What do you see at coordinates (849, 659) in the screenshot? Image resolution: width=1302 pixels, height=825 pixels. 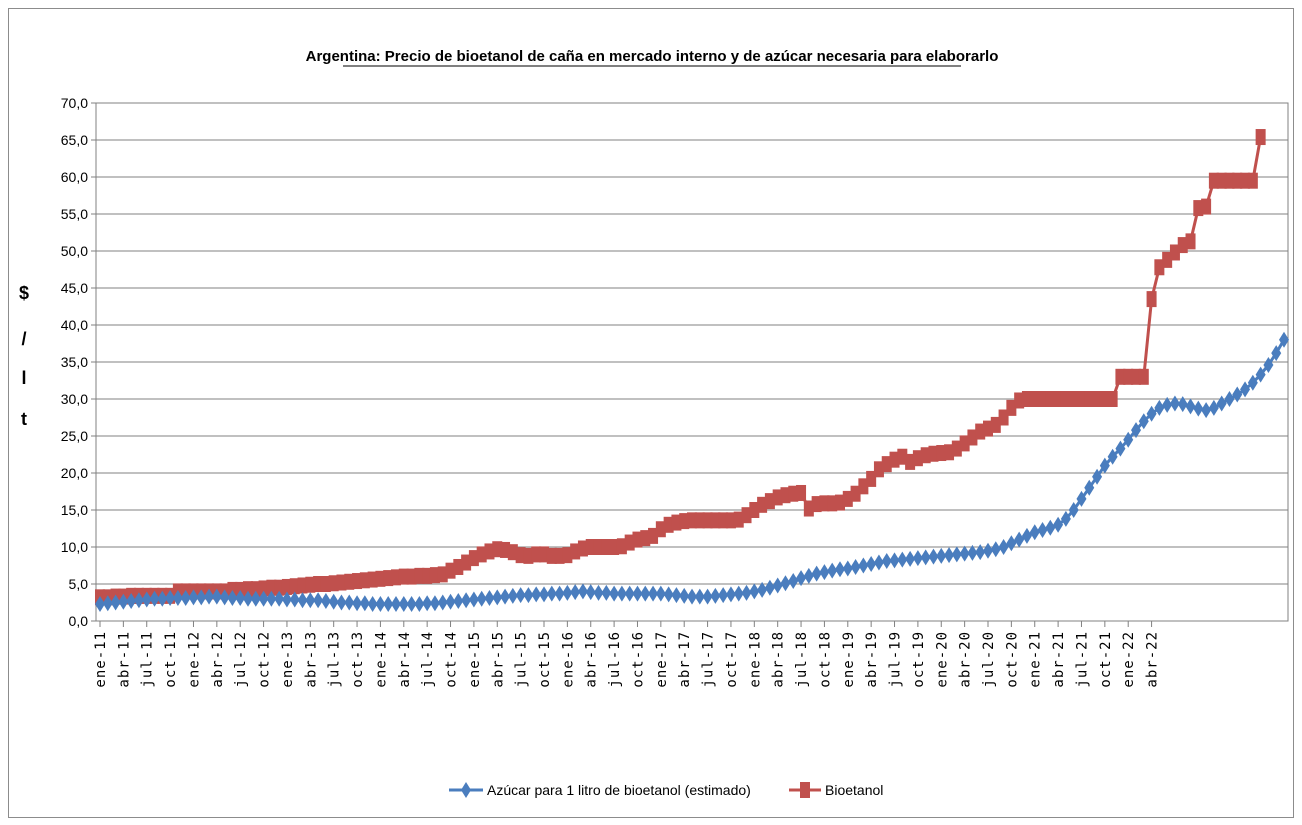 I see `x-tick-label: ene-19` at bounding box center [849, 659].